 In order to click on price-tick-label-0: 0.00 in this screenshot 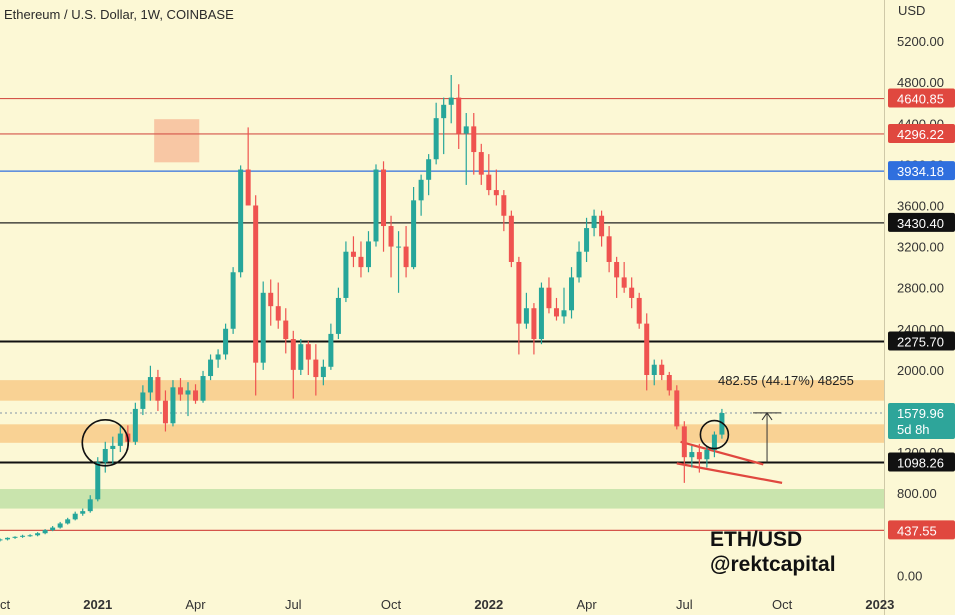, I will do `click(909, 575)`.